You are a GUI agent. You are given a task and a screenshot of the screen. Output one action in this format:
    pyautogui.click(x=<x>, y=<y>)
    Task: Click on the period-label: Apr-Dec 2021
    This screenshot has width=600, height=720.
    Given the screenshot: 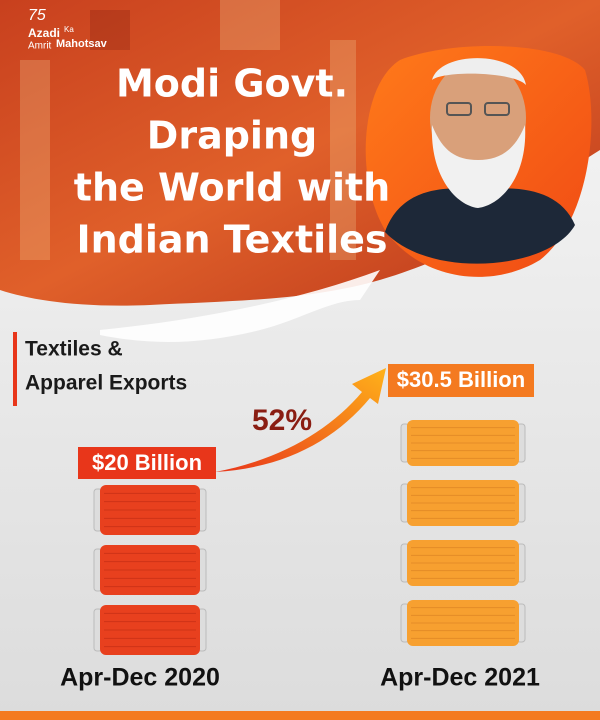 What is the action you would take?
    pyautogui.click(x=460, y=678)
    